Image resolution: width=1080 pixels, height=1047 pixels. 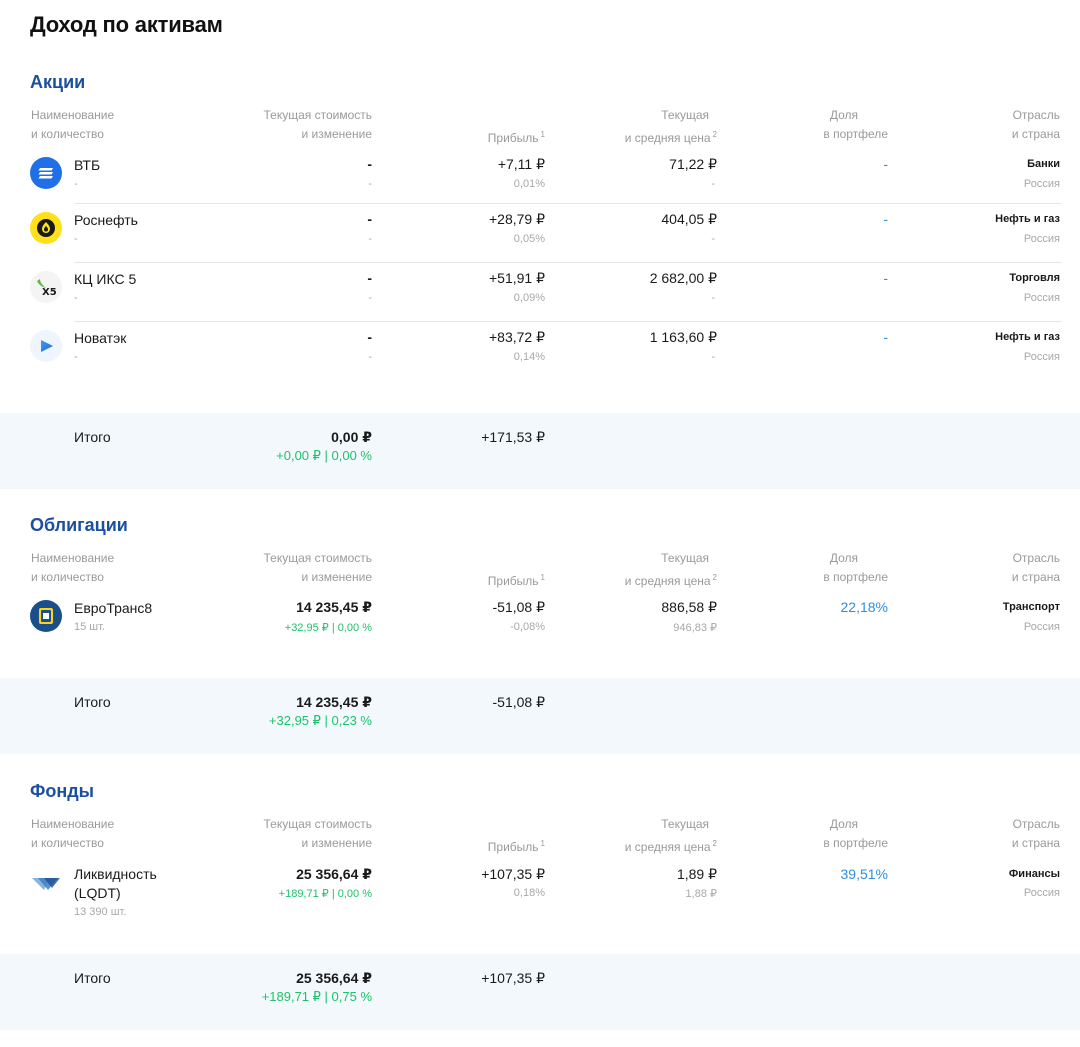 I want to click on vtb-logo-icon, so click(x=46, y=173).